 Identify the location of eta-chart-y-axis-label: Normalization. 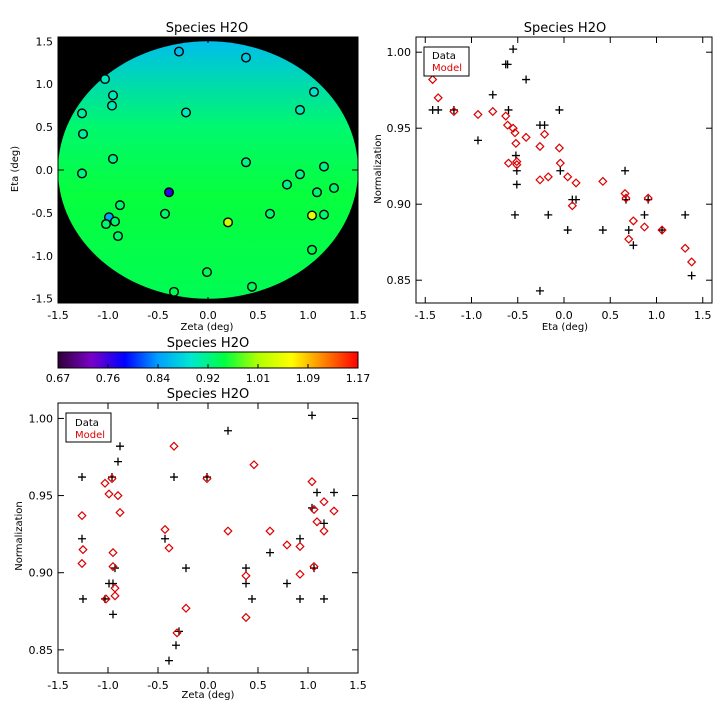
(378, 169).